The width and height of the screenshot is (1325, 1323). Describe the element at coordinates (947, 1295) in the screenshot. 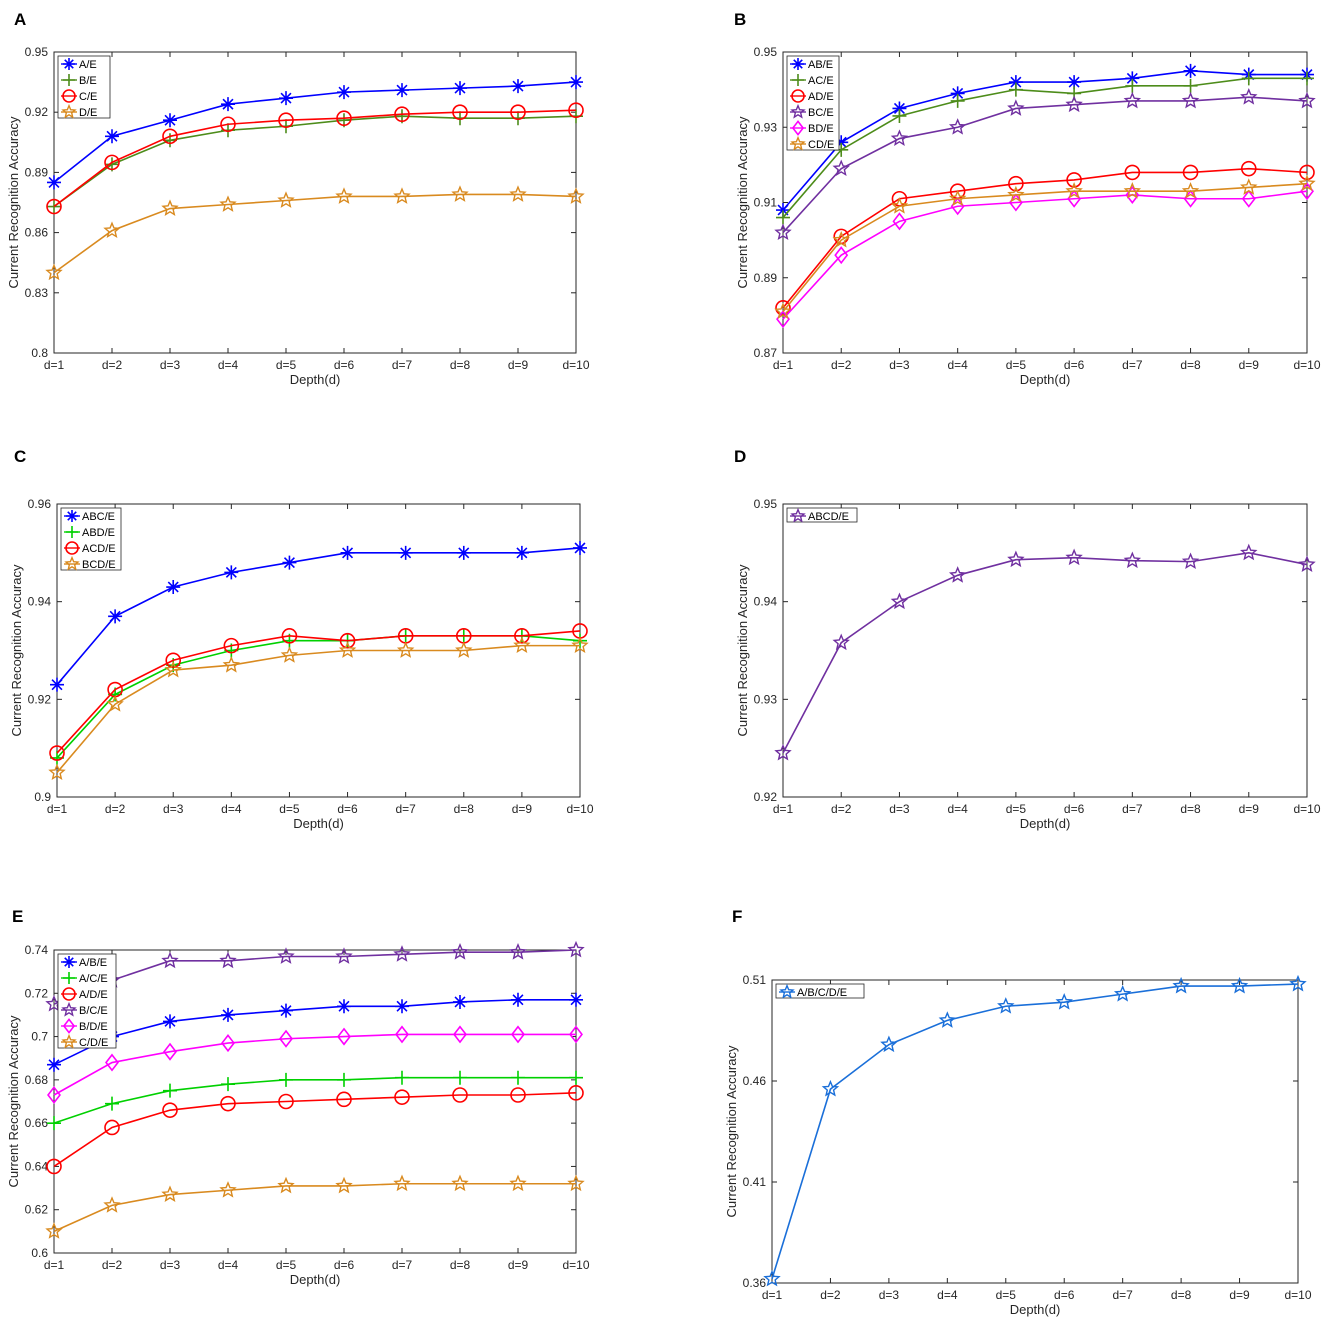

I see `x-tick-label: d=4` at that location.